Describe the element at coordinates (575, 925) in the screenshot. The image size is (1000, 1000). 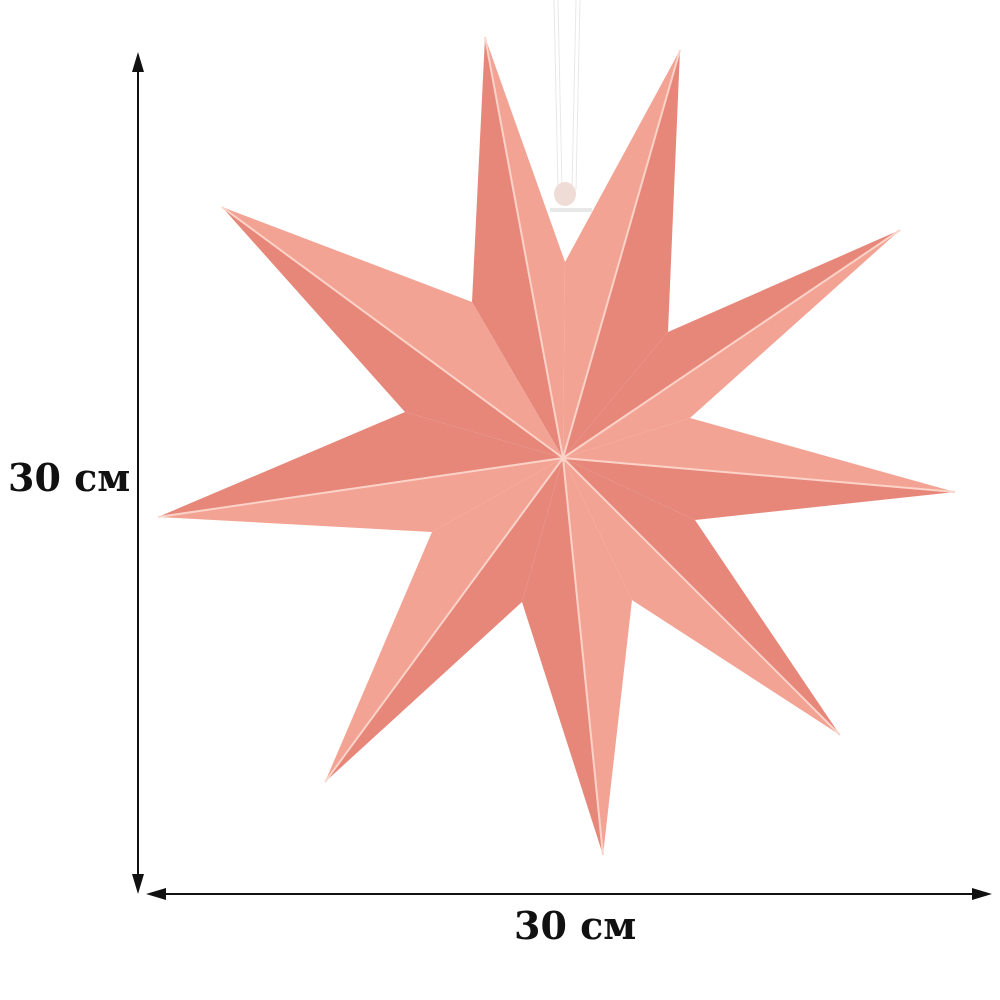
I see `width-label: 30 см` at that location.